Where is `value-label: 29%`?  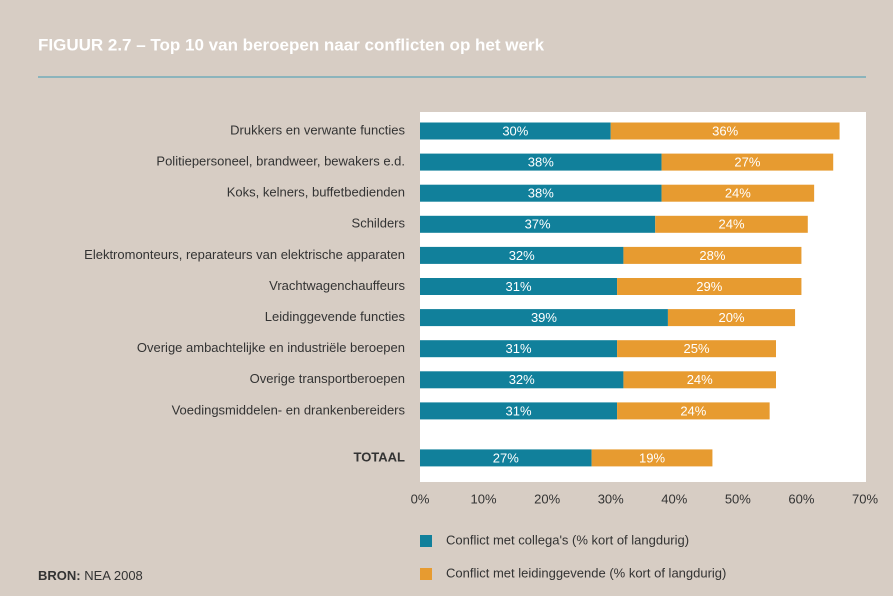 value-label: 29% is located at coordinates (709, 286).